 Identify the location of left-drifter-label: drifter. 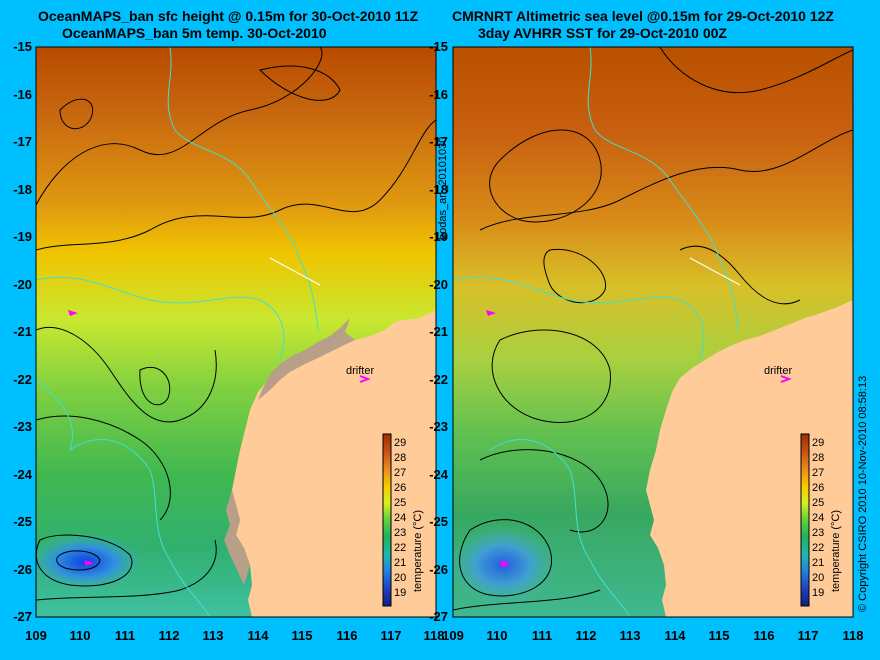
(360, 371).